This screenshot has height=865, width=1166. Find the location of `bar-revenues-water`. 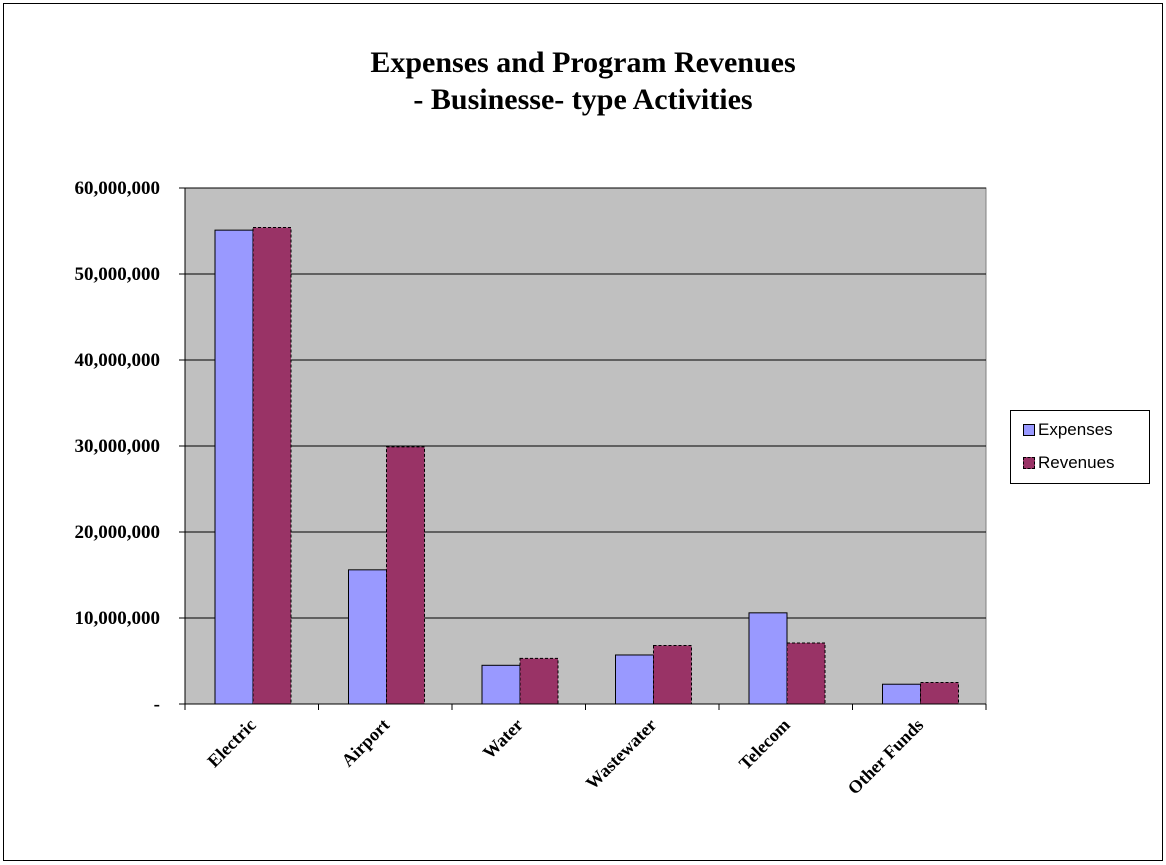

bar-revenues-water is located at coordinates (539, 681).